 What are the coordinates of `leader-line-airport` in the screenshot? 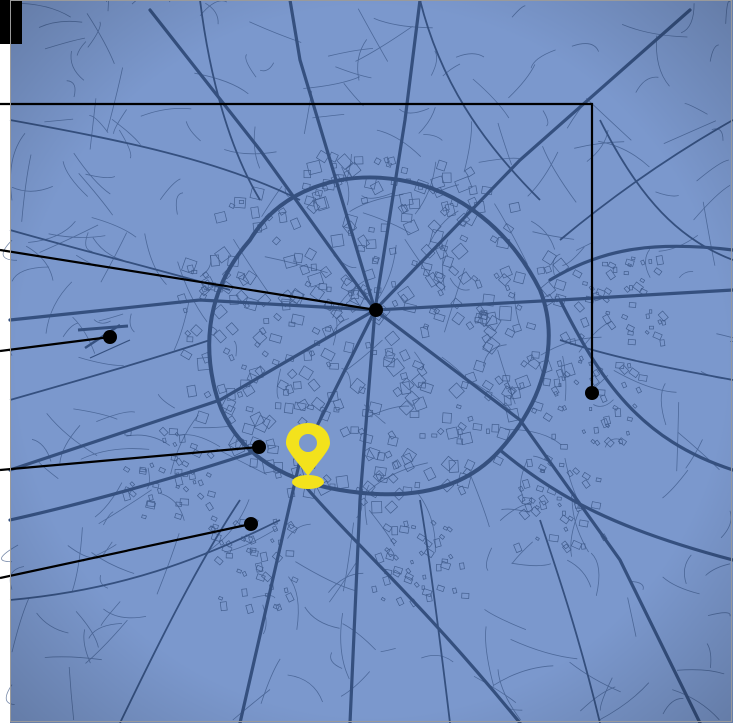 It's located at (55, 344).